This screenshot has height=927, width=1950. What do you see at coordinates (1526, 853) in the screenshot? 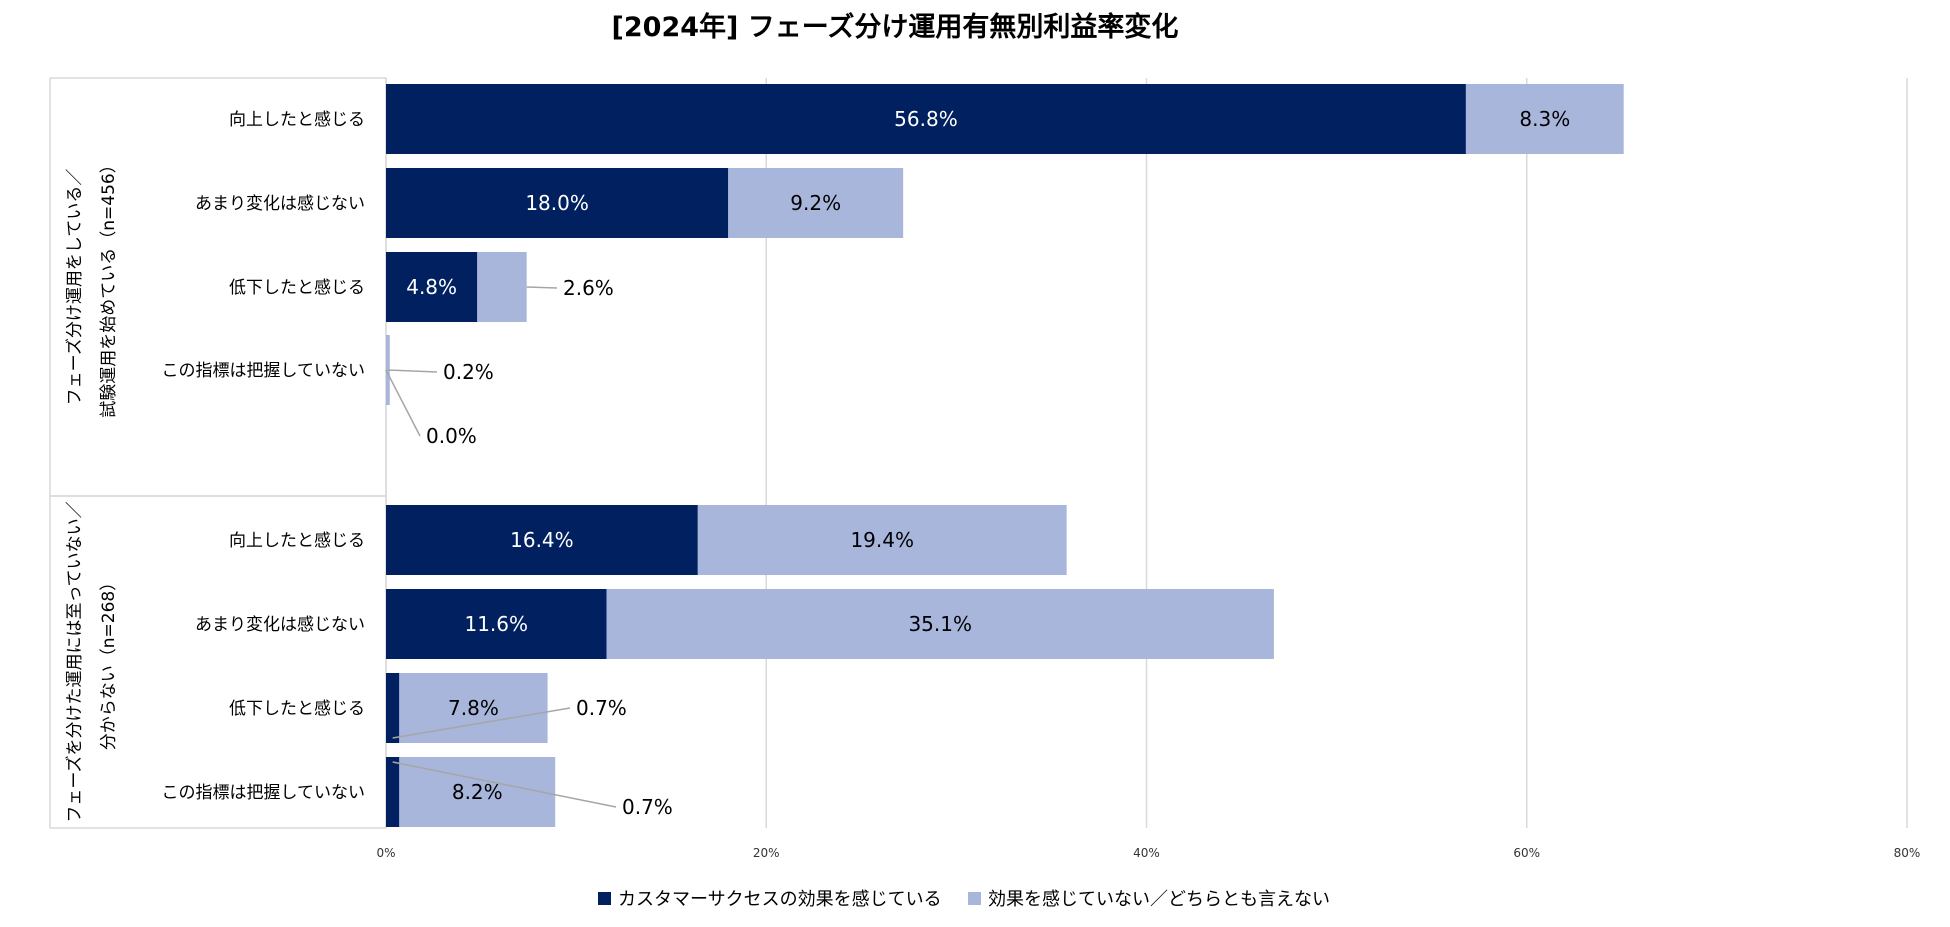
I see `x-tick-label: 60%` at bounding box center [1526, 853].